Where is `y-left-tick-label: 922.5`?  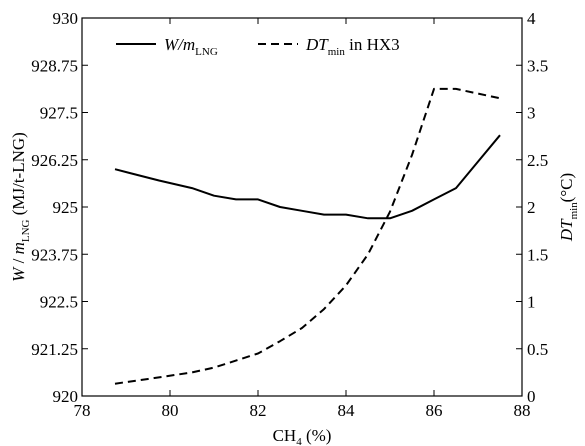
y-left-tick-label: 922.5 is located at coordinates (59, 302).